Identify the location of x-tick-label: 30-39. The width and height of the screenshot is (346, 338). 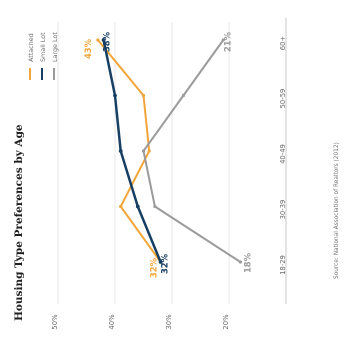
(283, 210).